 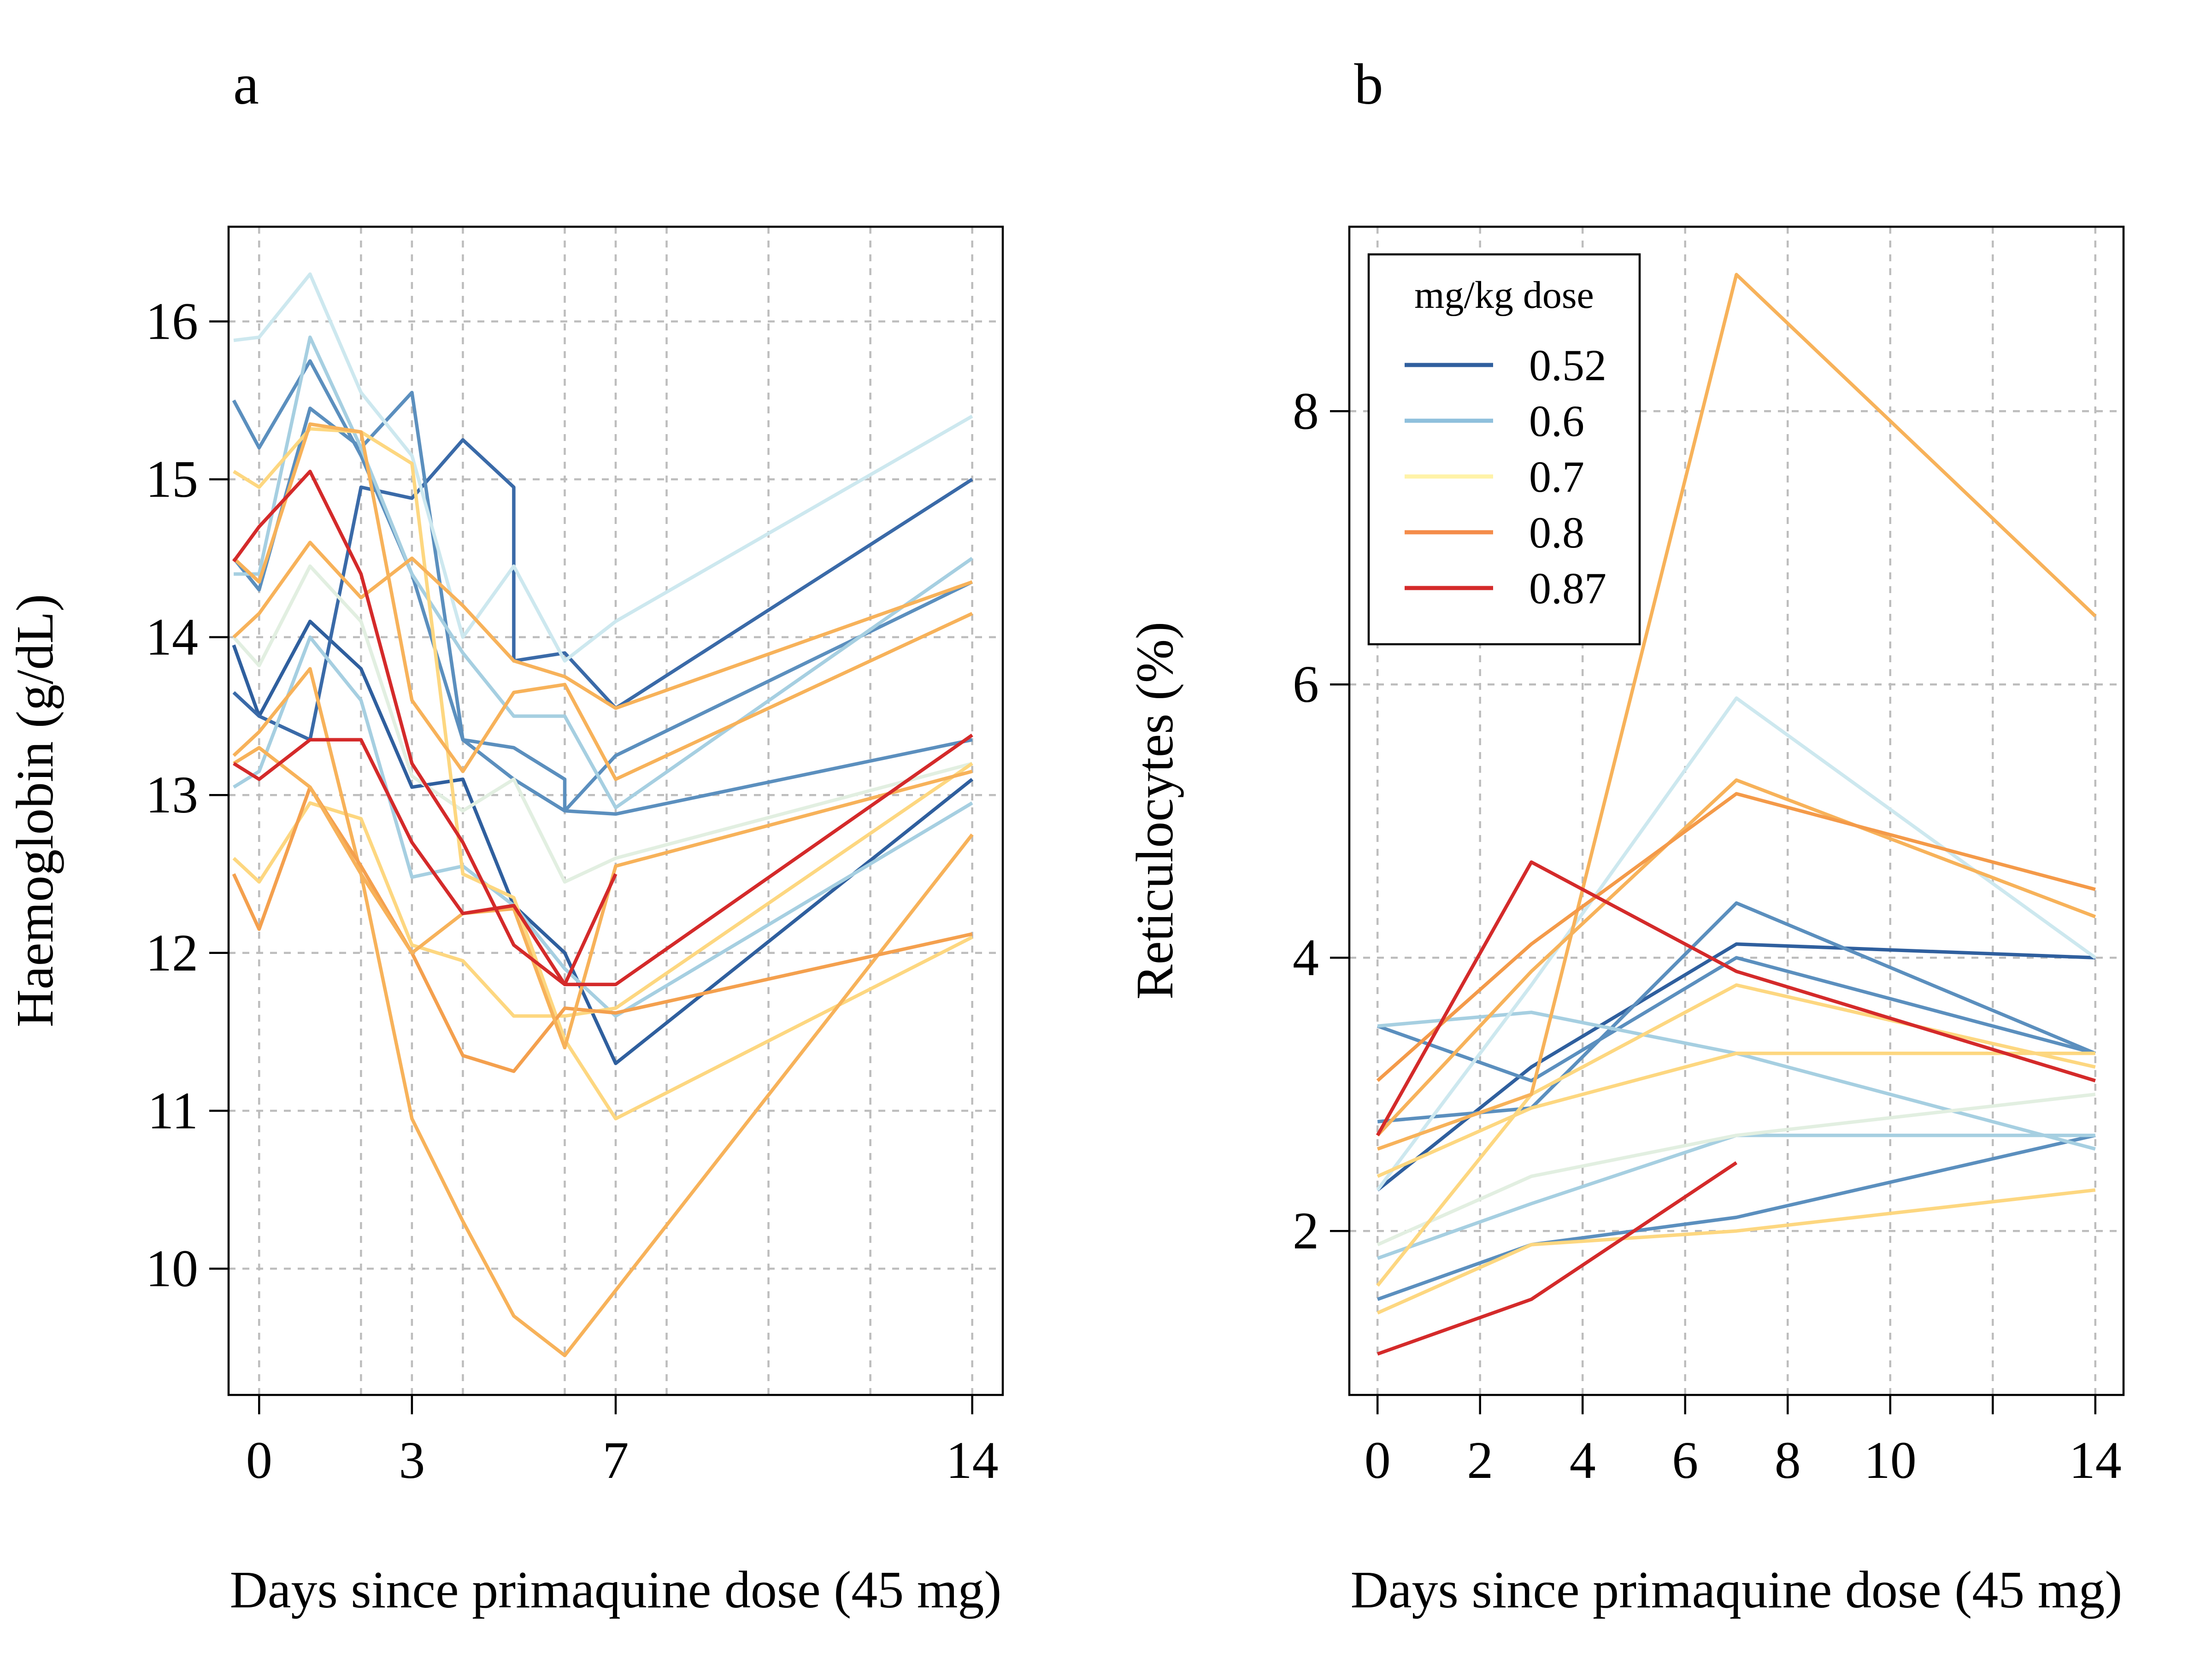 What do you see at coordinates (1556, 476) in the screenshot?
I see `legend-label: 0.7` at bounding box center [1556, 476].